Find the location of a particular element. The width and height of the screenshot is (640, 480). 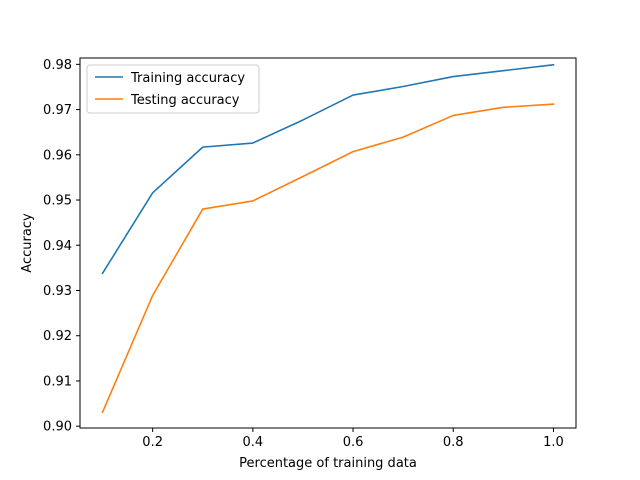

y-tick-label: 0.98 is located at coordinates (57, 65).